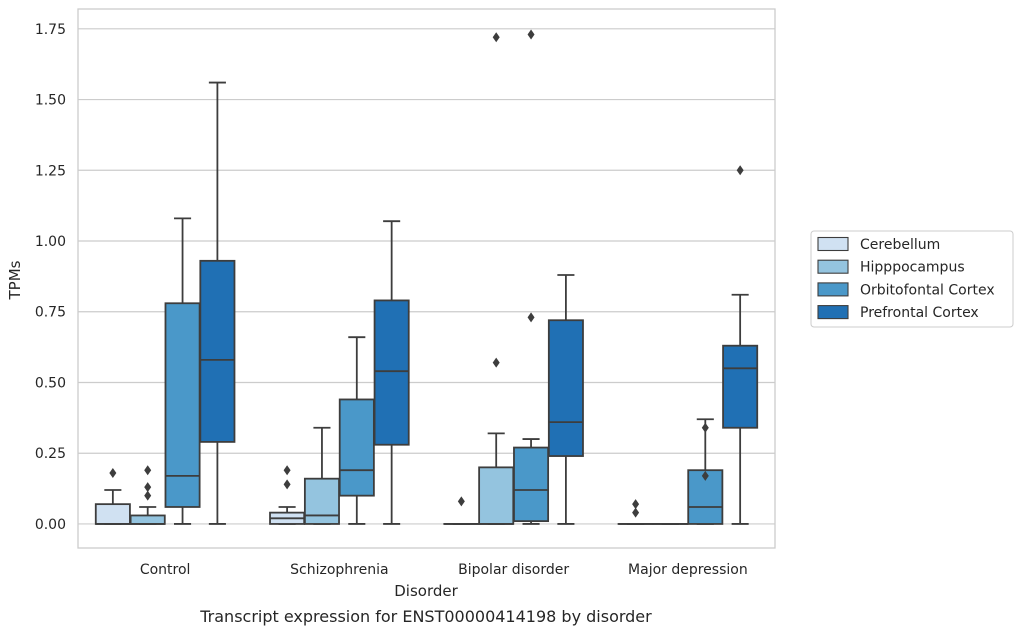 The height and width of the screenshot is (634, 1023). What do you see at coordinates (50, 454) in the screenshot?
I see `y-tick-label: 0.25` at bounding box center [50, 454].